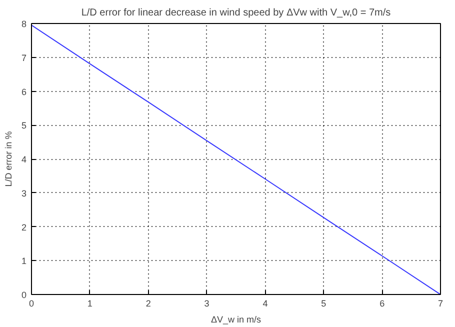  What do you see at coordinates (236, 13) in the screenshot?
I see `chart-title: L/D error for linear decrease in wind speed by ΔVw with V_w,0 = 7m/s` at bounding box center [236, 13].